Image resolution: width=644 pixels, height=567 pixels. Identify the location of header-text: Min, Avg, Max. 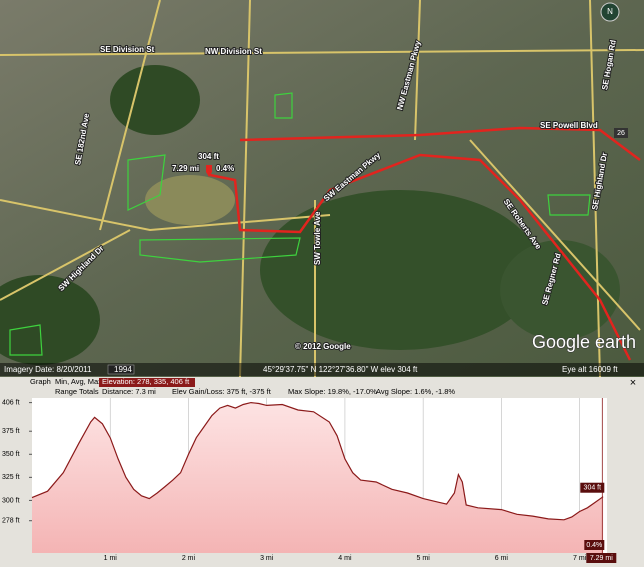
(78, 381).